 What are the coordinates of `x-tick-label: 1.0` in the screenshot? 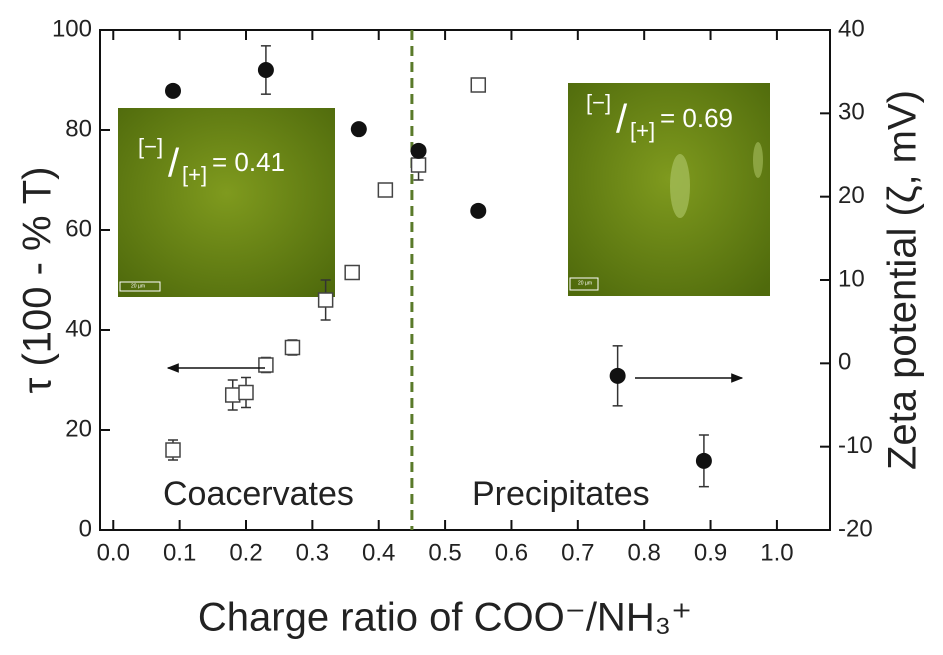 It's located at (776, 552).